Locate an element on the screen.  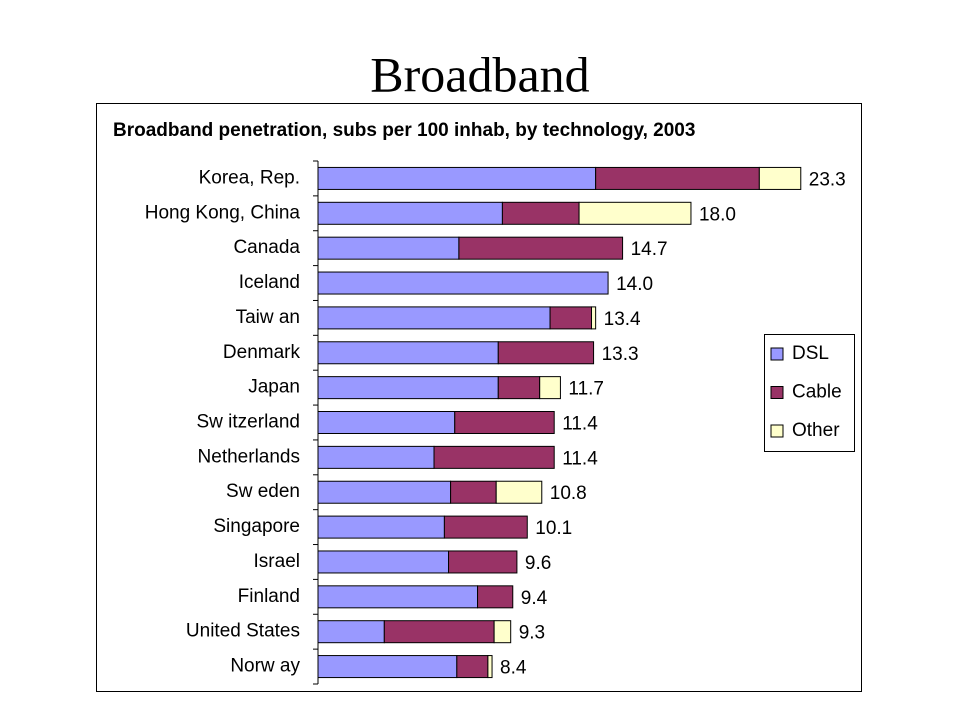
category-label: Hong Kong, China is located at coordinates (223, 212).